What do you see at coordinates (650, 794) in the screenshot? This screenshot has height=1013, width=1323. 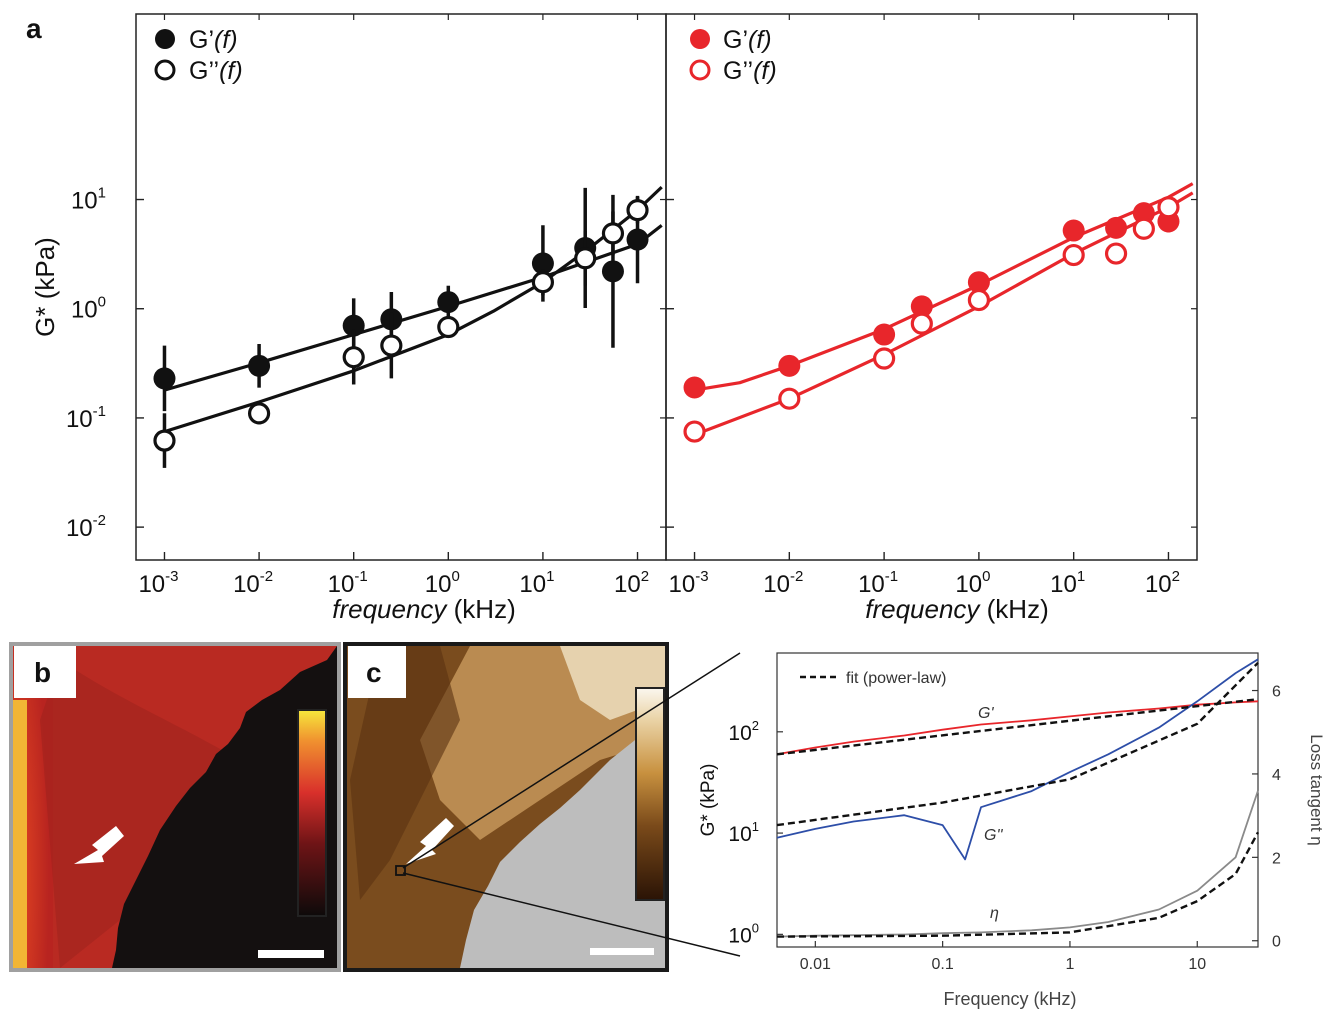 I see `panel-c-colorbar` at bounding box center [650, 794].